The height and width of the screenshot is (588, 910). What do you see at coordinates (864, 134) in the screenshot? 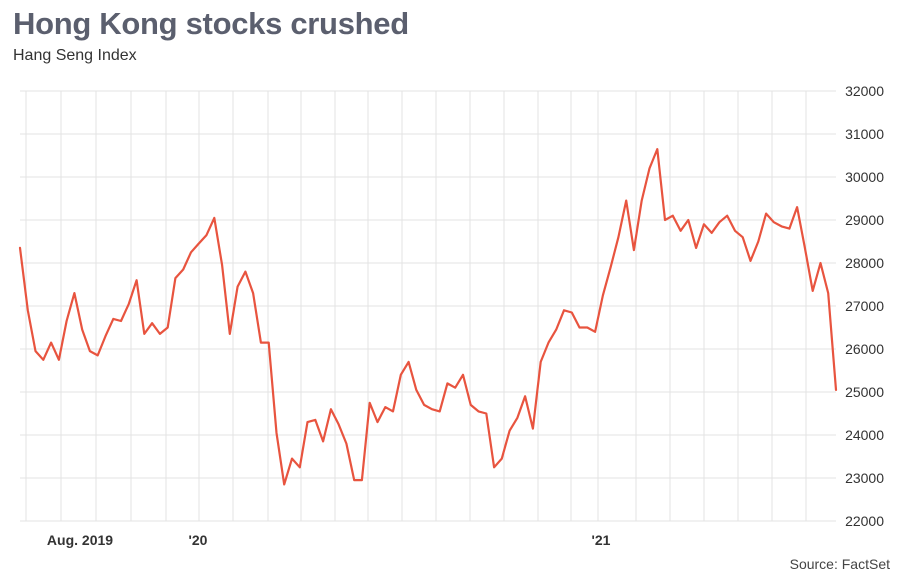
I see `y-tick-label: 31000` at bounding box center [864, 134].